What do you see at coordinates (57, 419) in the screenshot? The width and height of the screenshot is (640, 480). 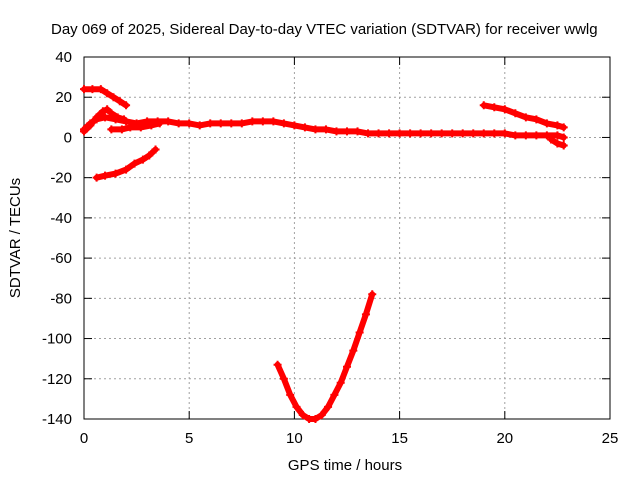 I see `y-tick-label: -140` at bounding box center [57, 419].